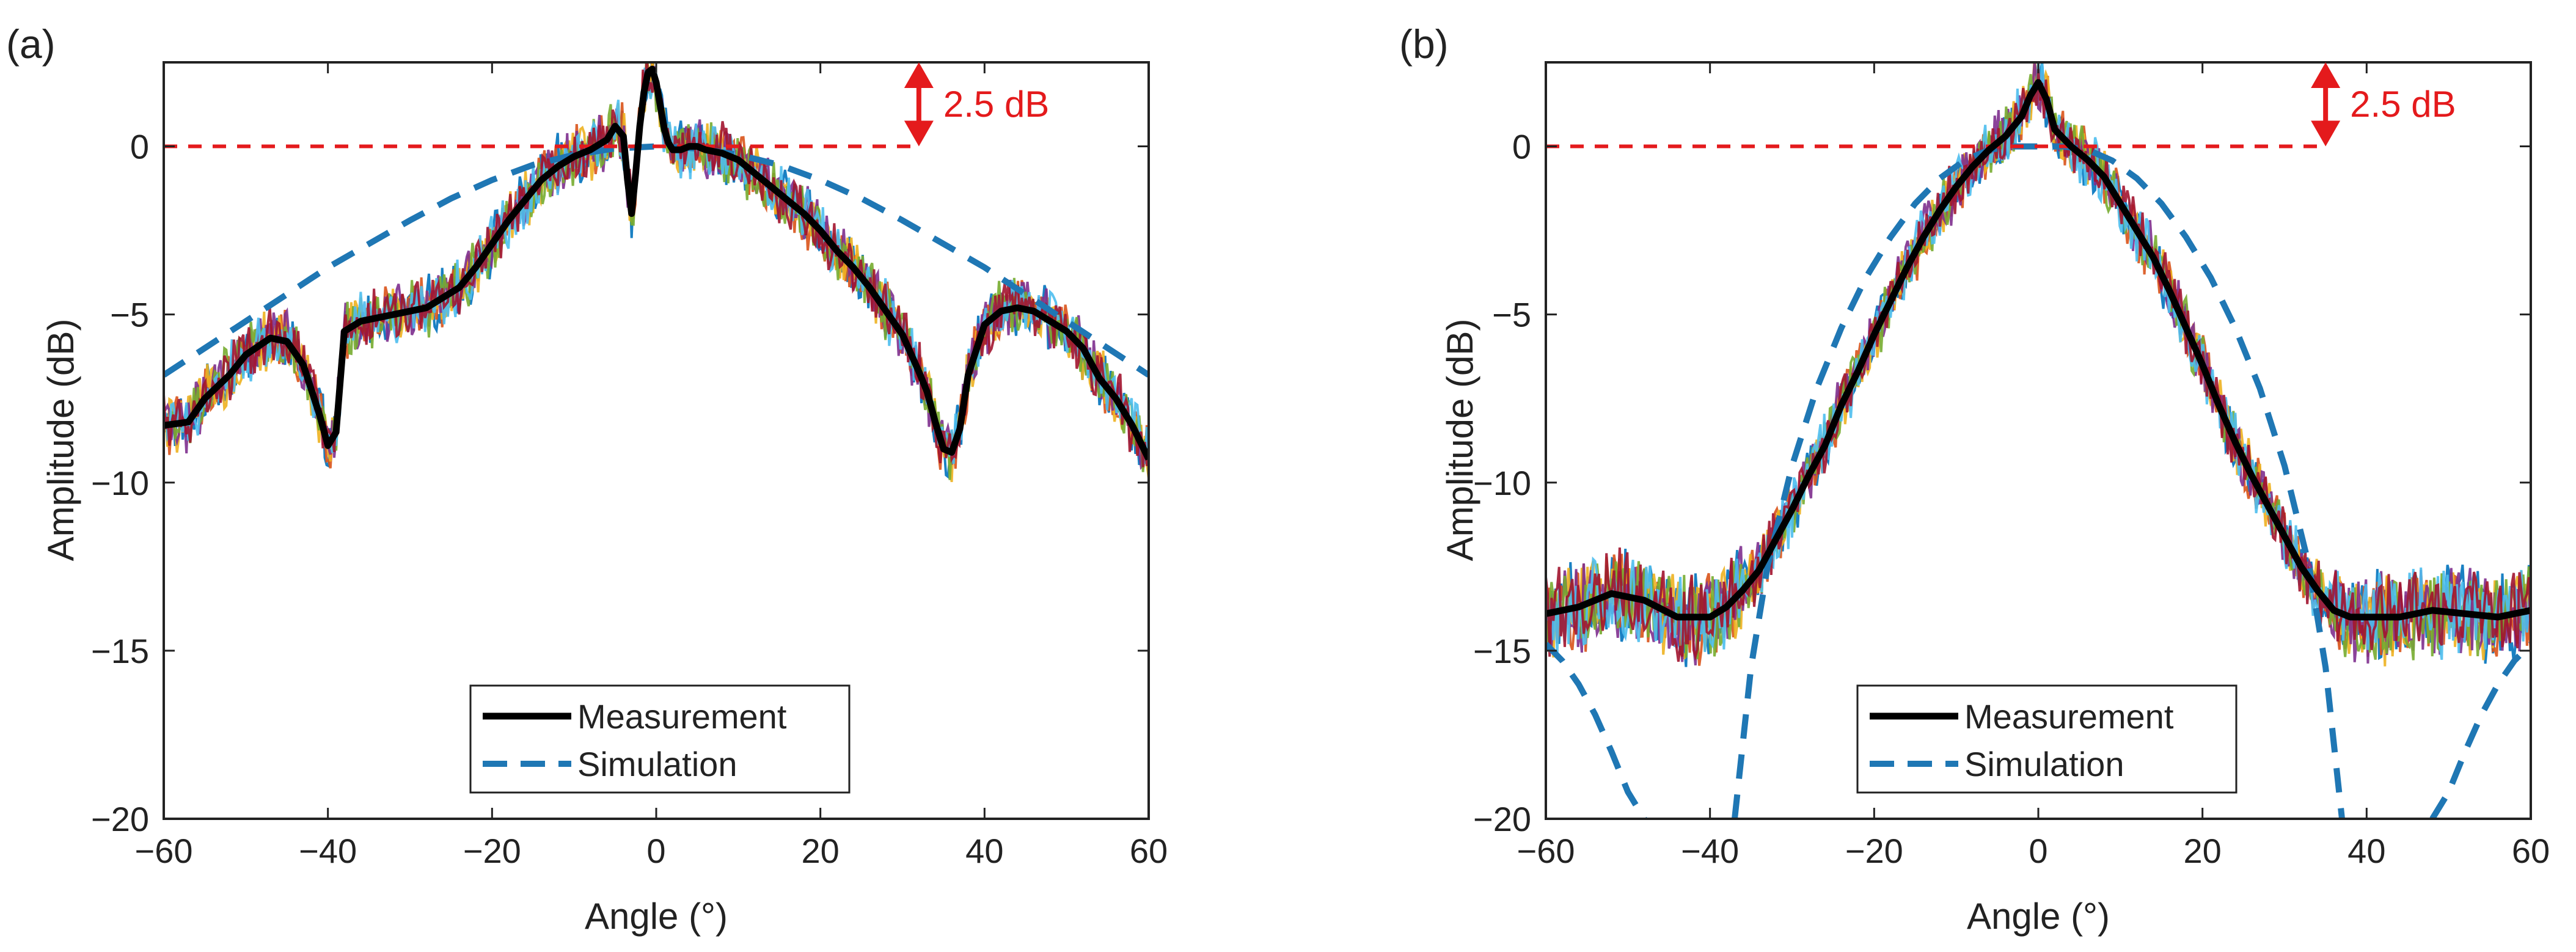  I want to click on panel-b-ylabel: Amplitude (dB), so click(1460, 440).